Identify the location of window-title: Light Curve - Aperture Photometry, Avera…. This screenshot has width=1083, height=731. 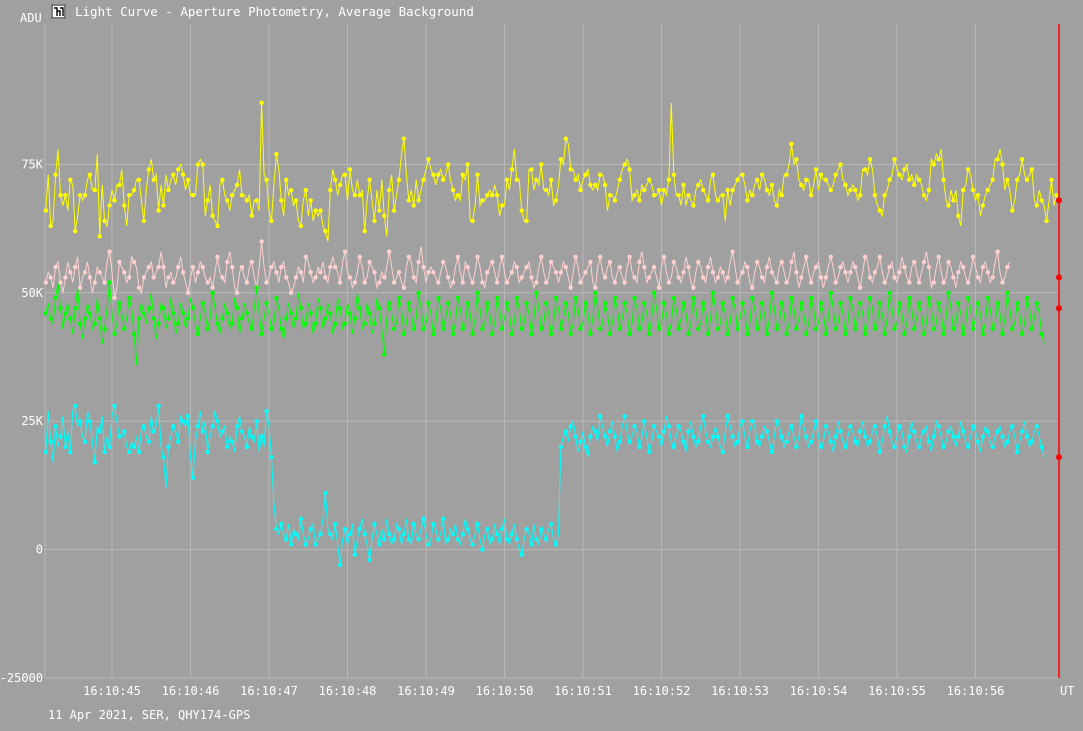
(274, 11).